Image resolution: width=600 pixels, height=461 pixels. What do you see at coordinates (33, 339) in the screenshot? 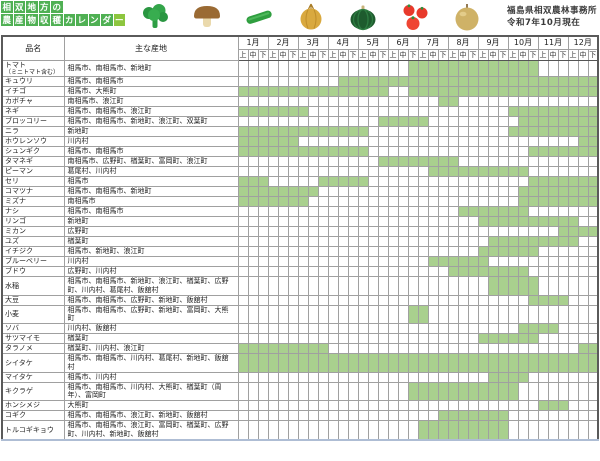
I see `crop-name-cell: サツマイモ` at bounding box center [33, 339].